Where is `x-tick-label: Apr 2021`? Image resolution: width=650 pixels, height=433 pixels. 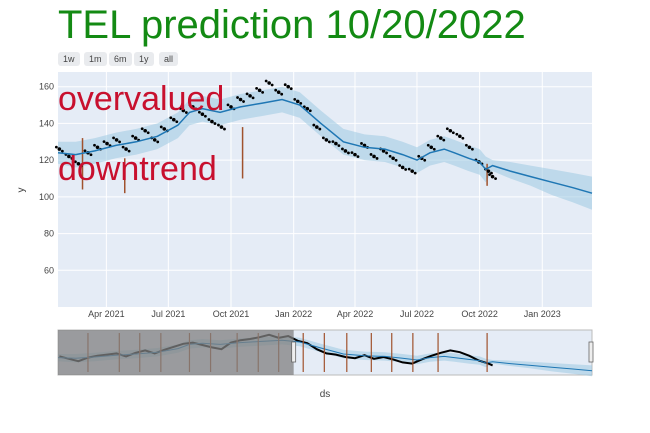 x-tick-label: Apr 2021 is located at coordinates (106, 314).